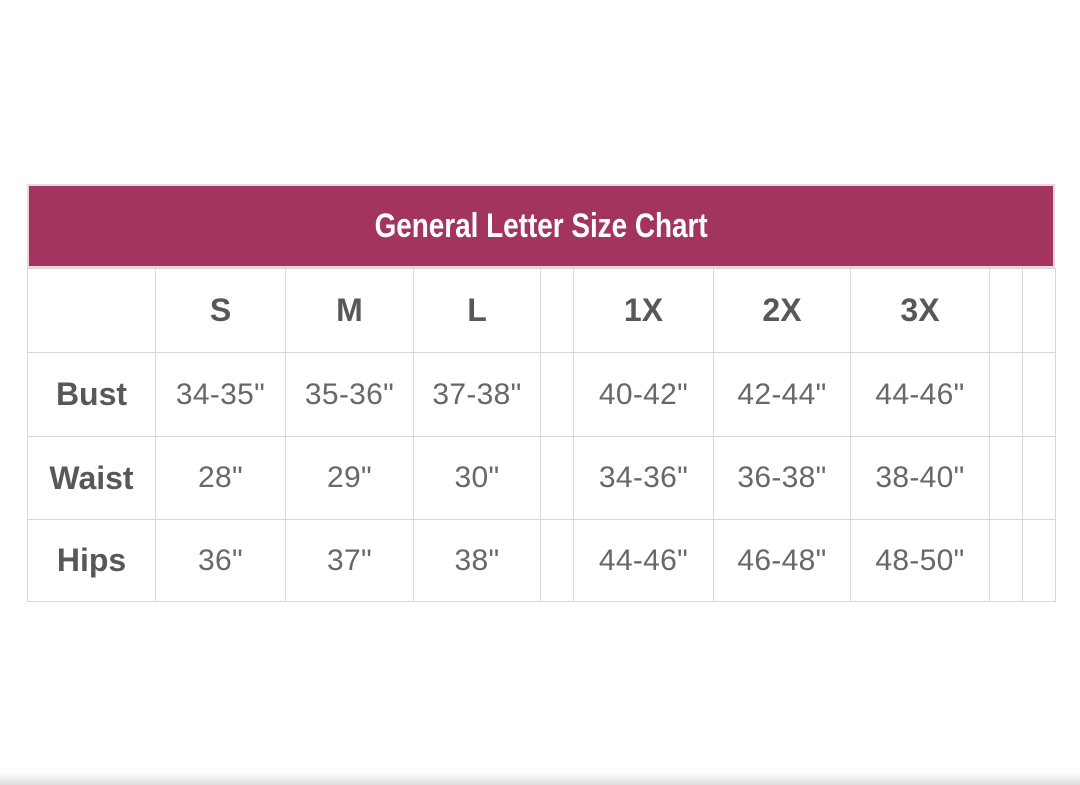  What do you see at coordinates (349, 478) in the screenshot?
I see `size-value-cell: 29"` at bounding box center [349, 478].